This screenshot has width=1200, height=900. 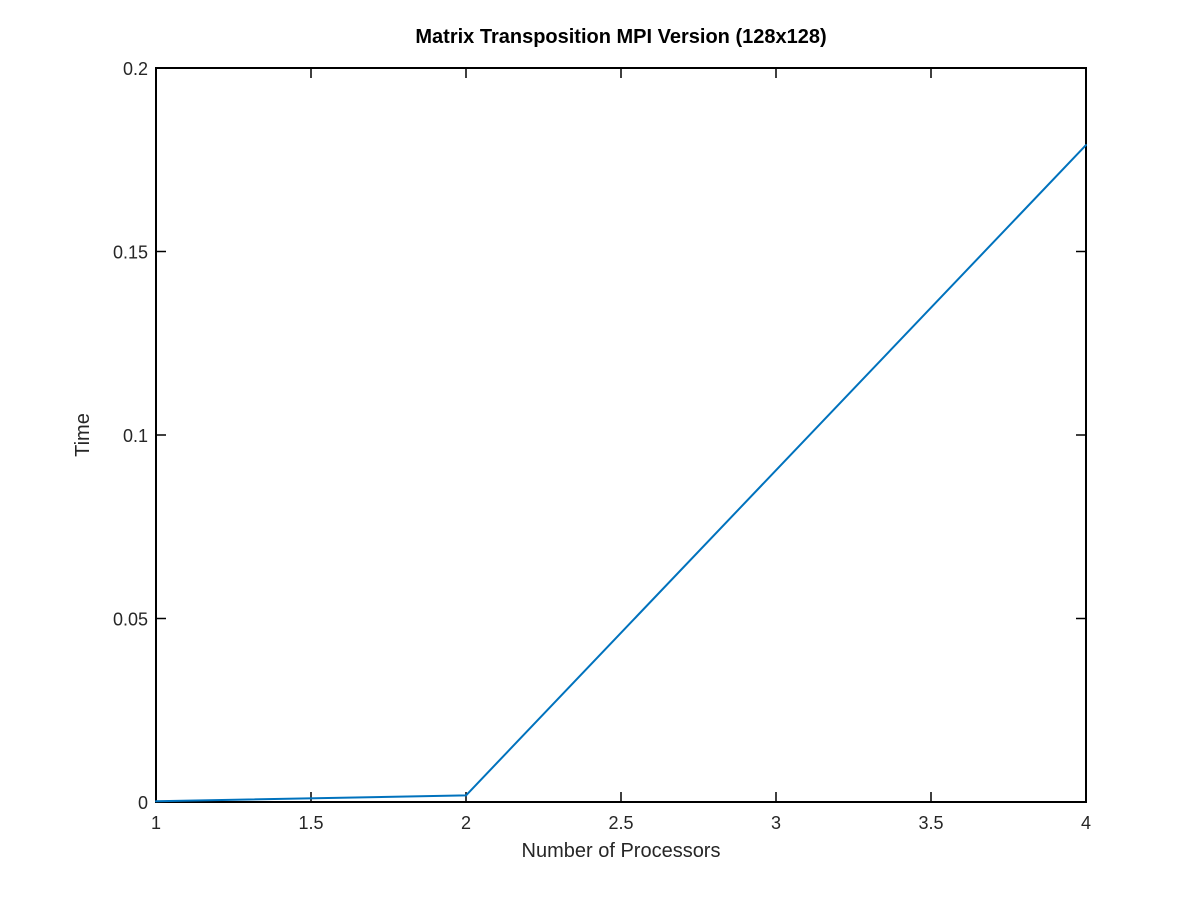 I want to click on x-axis-label: Number of Processors, so click(x=621, y=851).